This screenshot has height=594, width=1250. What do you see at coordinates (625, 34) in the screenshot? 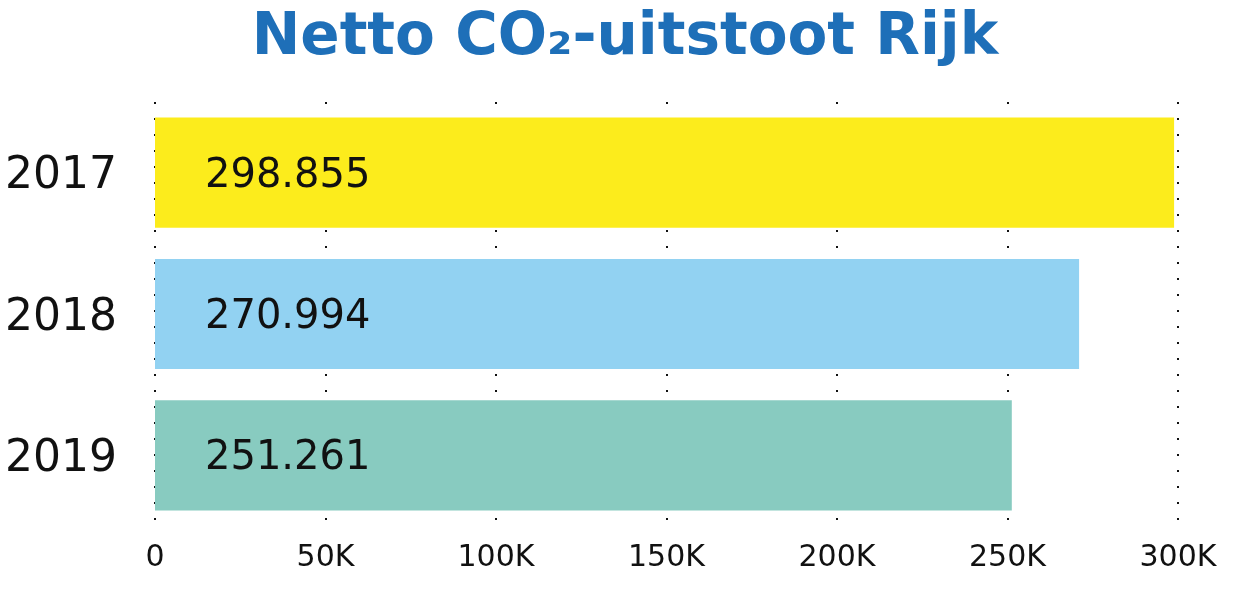
I see `chart-title: Netto CO₂-uitstoot Rijk` at bounding box center [625, 34].